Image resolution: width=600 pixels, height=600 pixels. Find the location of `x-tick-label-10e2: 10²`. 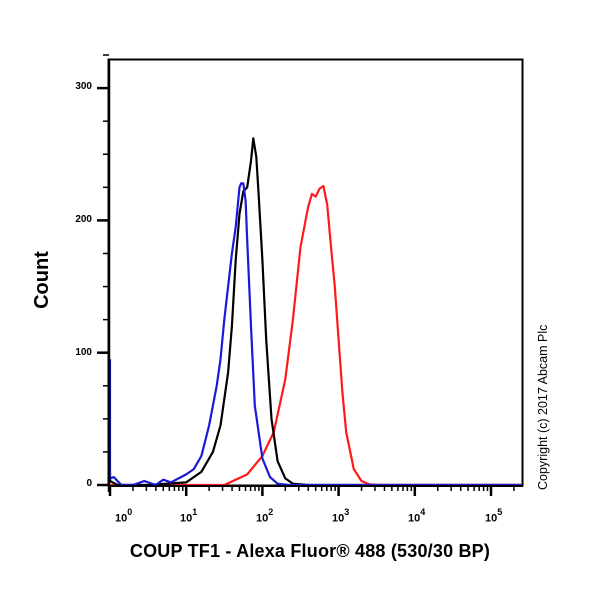

x-tick-label-10e2: 10² is located at coordinates (265, 516).